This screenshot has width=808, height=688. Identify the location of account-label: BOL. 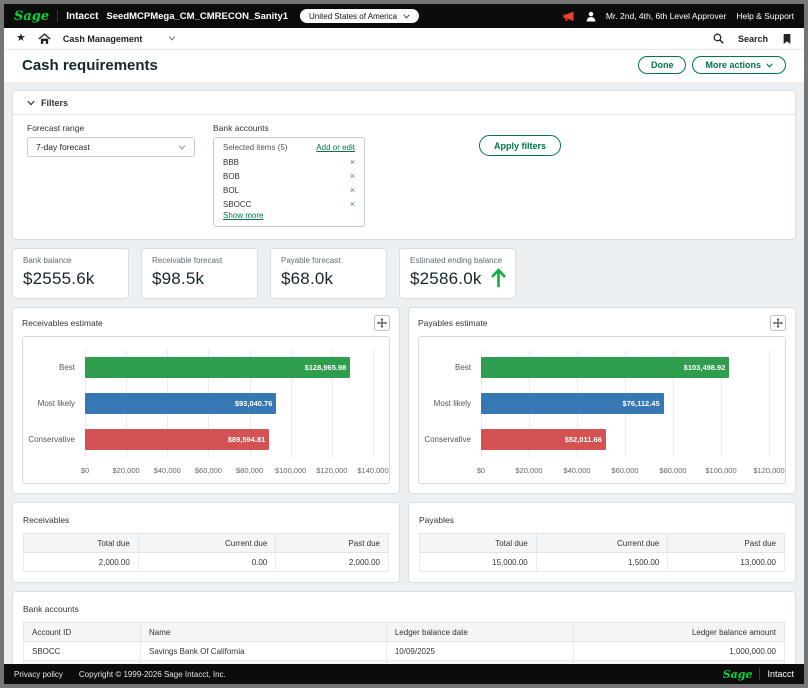
(231, 190).